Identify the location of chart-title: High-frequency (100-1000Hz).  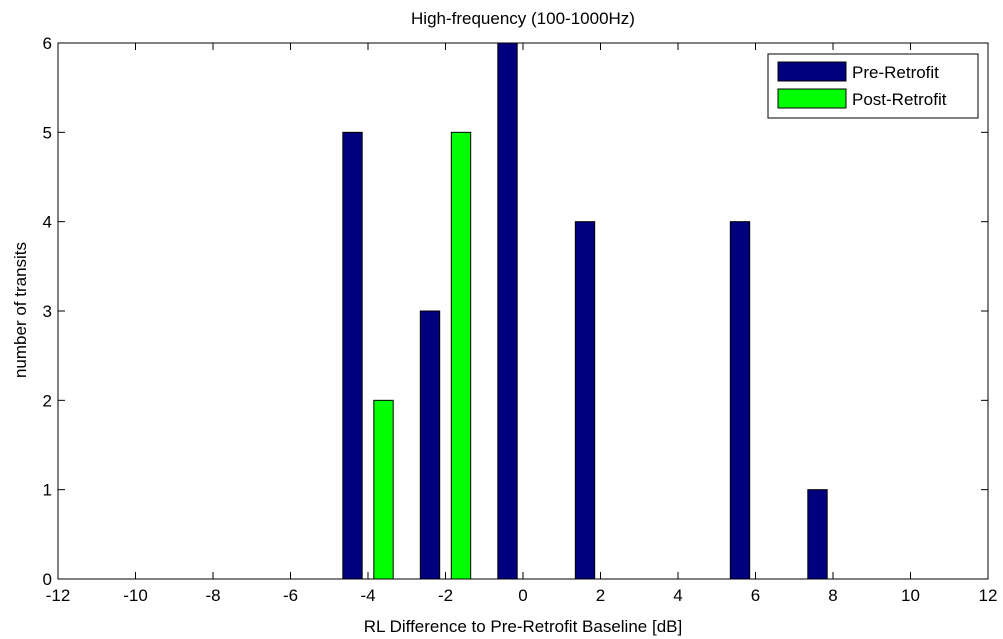
(523, 18).